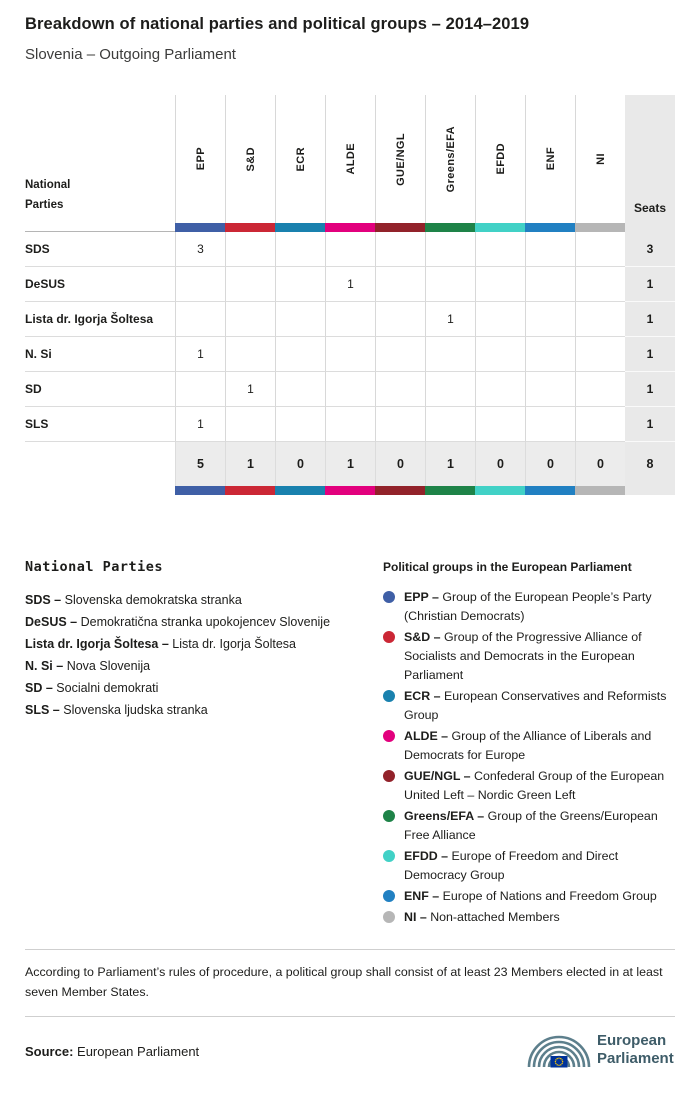 This screenshot has width=700, height=1093. I want to click on ep-logo-icon: European Parliament, so click(600, 1050).